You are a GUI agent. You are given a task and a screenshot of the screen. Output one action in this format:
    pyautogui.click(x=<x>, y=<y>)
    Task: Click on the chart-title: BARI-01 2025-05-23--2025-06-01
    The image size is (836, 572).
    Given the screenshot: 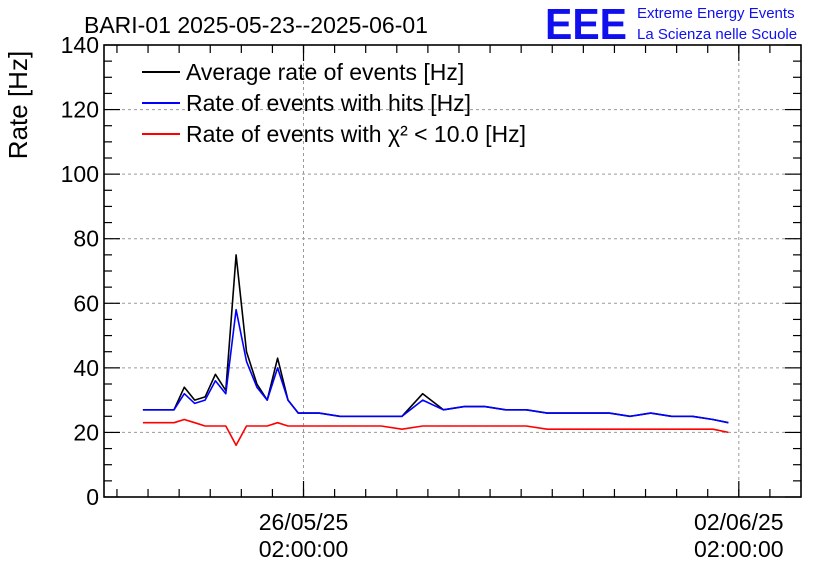 What is the action you would take?
    pyautogui.click(x=256, y=25)
    